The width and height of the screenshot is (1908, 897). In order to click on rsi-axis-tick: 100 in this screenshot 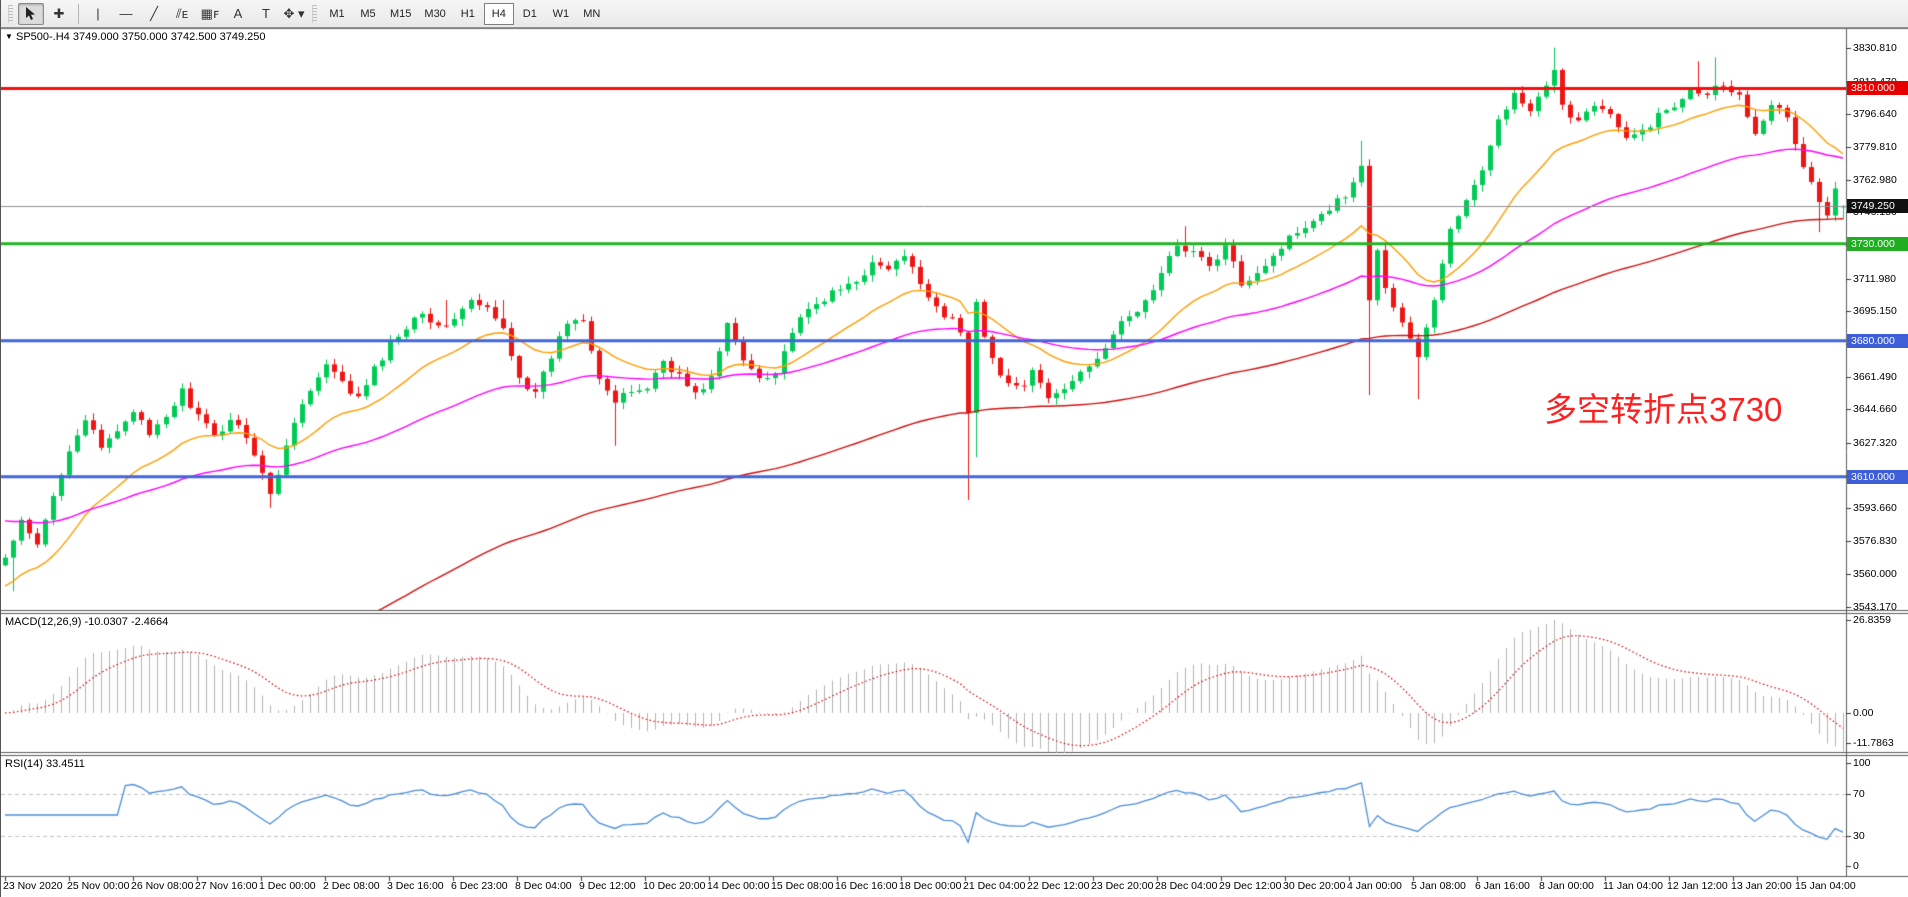, I will do `click(1862, 763)`.